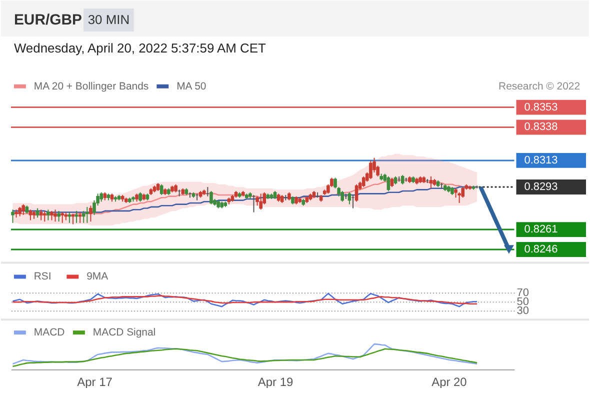 The height and width of the screenshot is (400, 590). I want to click on ref-line-label: 0.8293, so click(541, 187).